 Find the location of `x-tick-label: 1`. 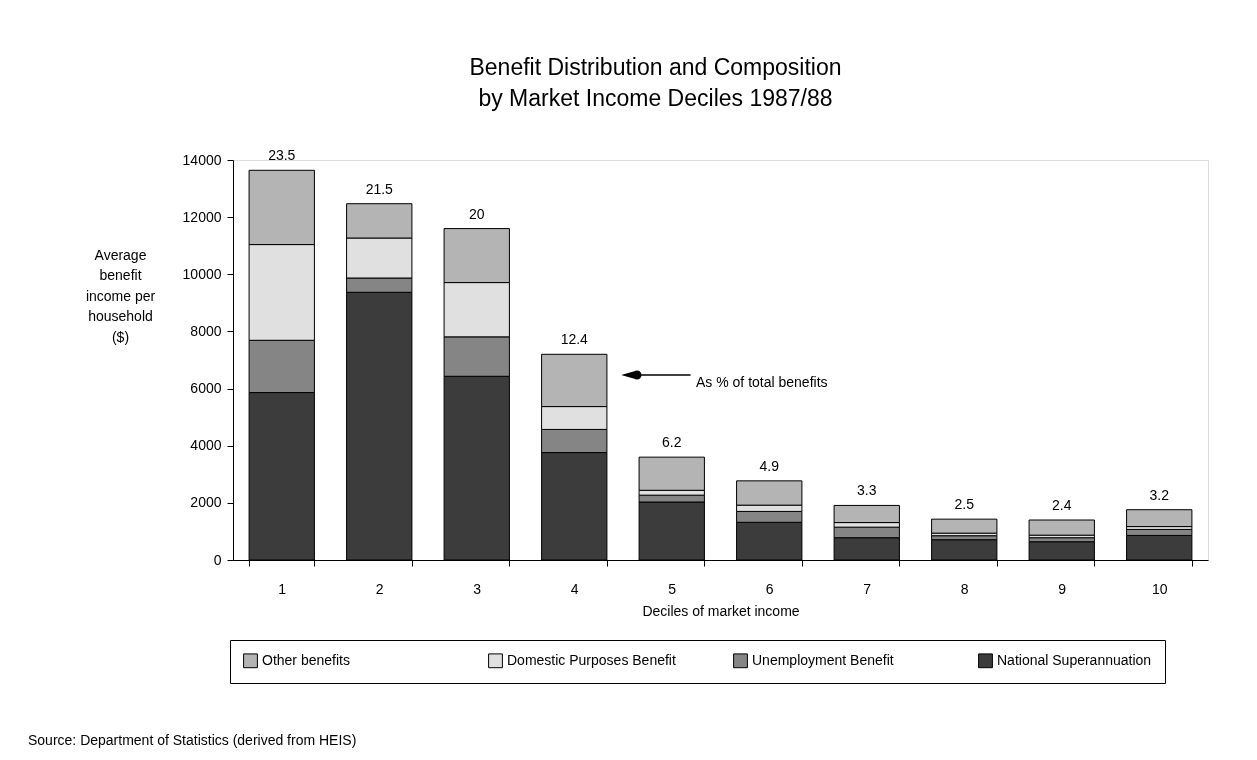

x-tick-label: 1 is located at coordinates (282, 588).